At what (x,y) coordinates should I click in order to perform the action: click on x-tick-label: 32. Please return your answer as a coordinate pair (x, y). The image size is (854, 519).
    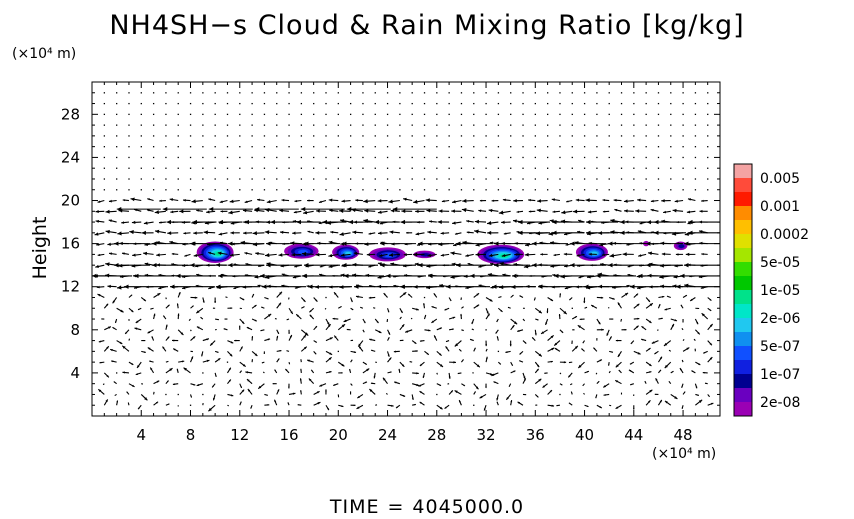
    Looking at the image, I should click on (485, 435).